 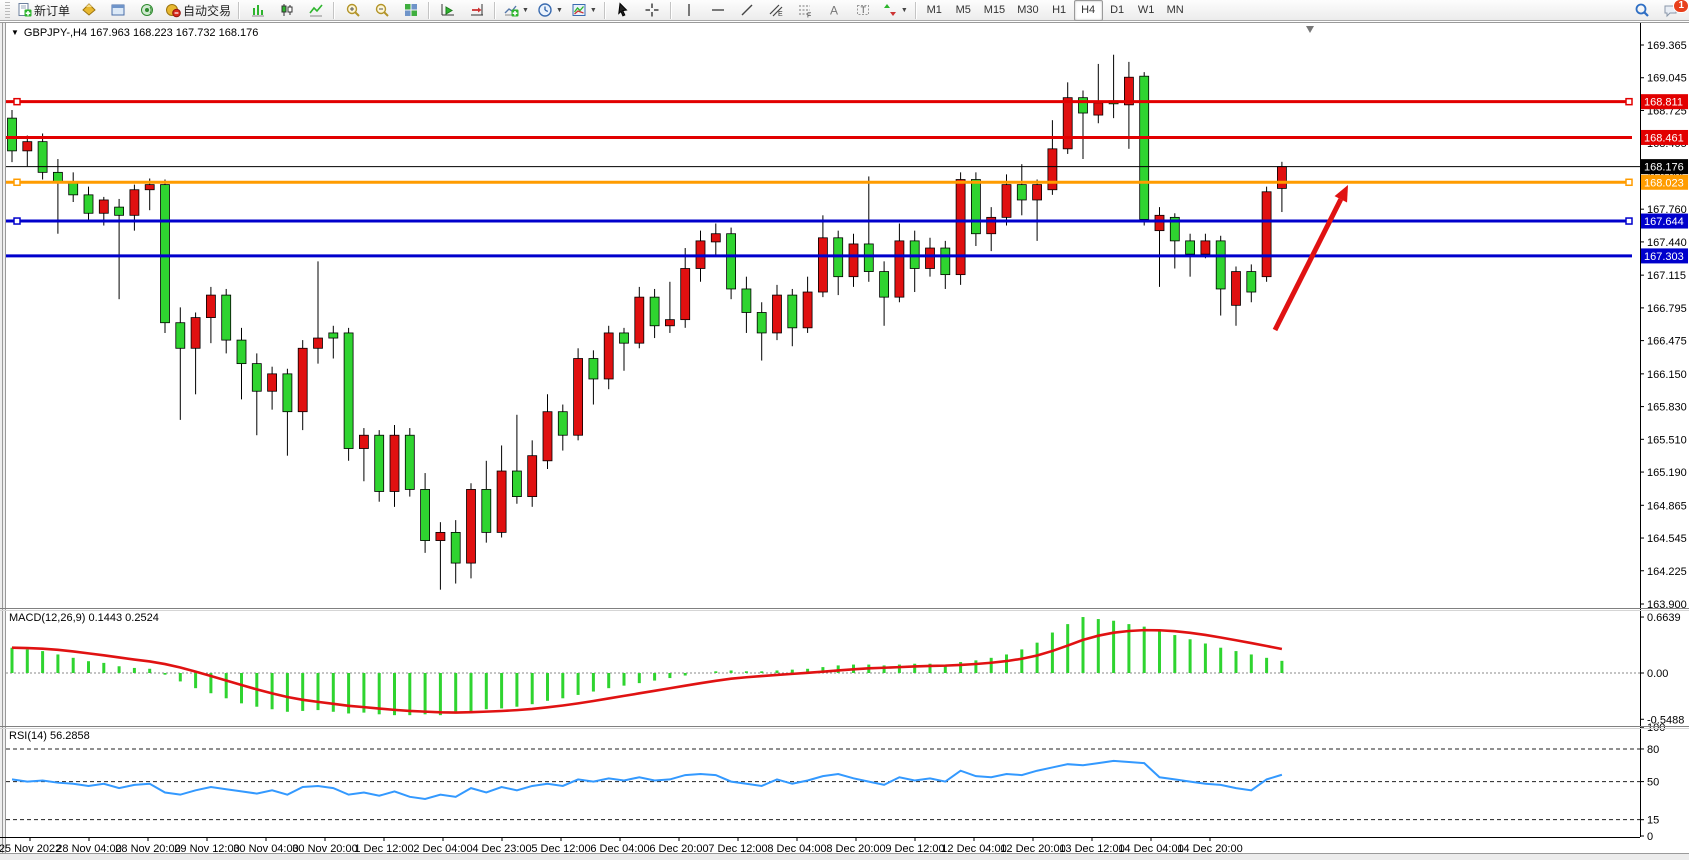 I want to click on search-button, so click(x=1641, y=10).